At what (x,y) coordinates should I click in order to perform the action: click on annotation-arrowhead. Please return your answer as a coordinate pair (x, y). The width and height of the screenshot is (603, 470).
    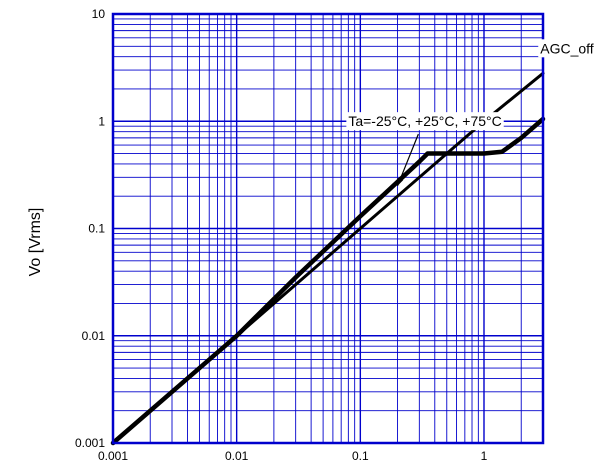
    Looking at the image, I should click on (400, 181).